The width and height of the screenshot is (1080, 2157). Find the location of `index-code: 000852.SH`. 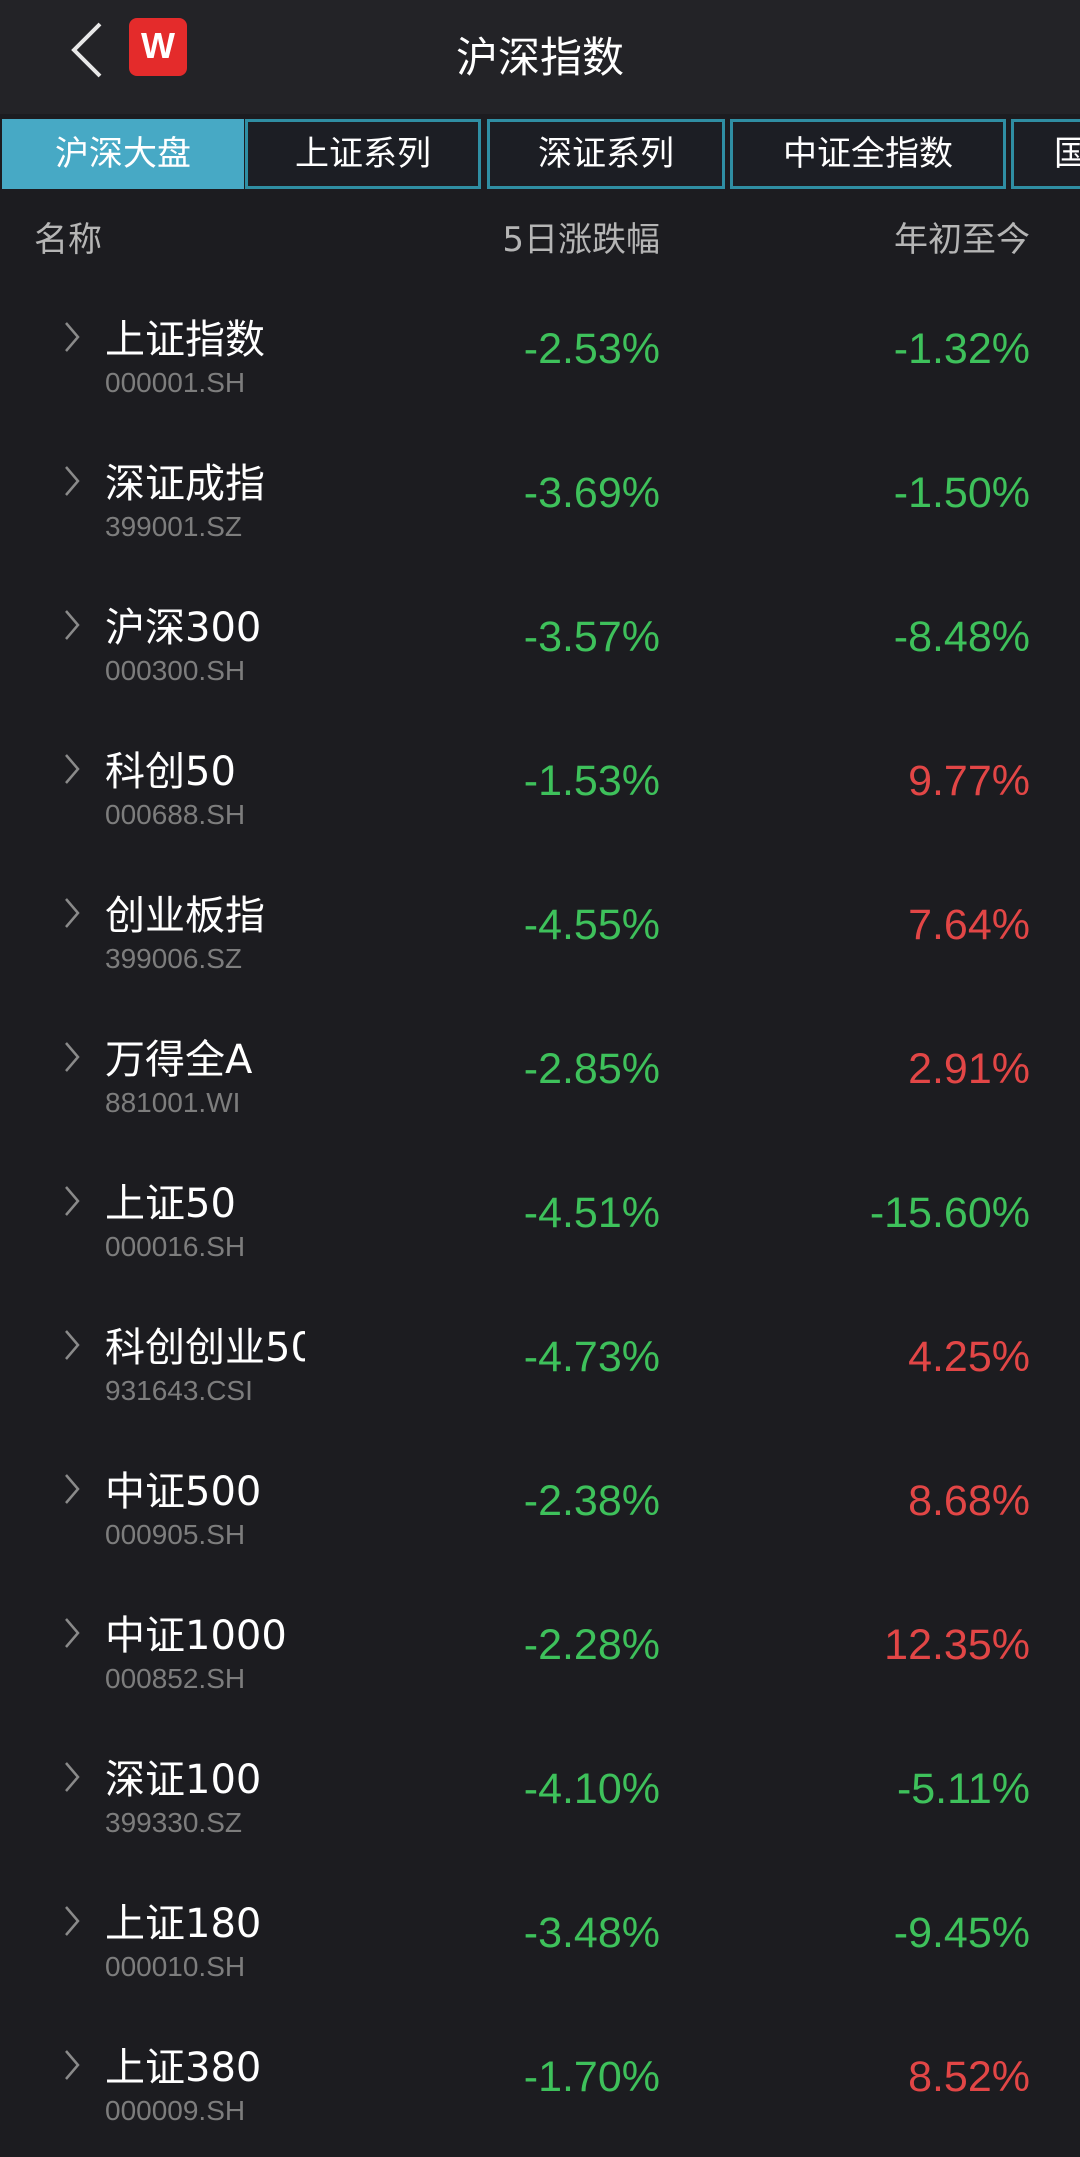

index-code: 000852.SH is located at coordinates (175, 1678).